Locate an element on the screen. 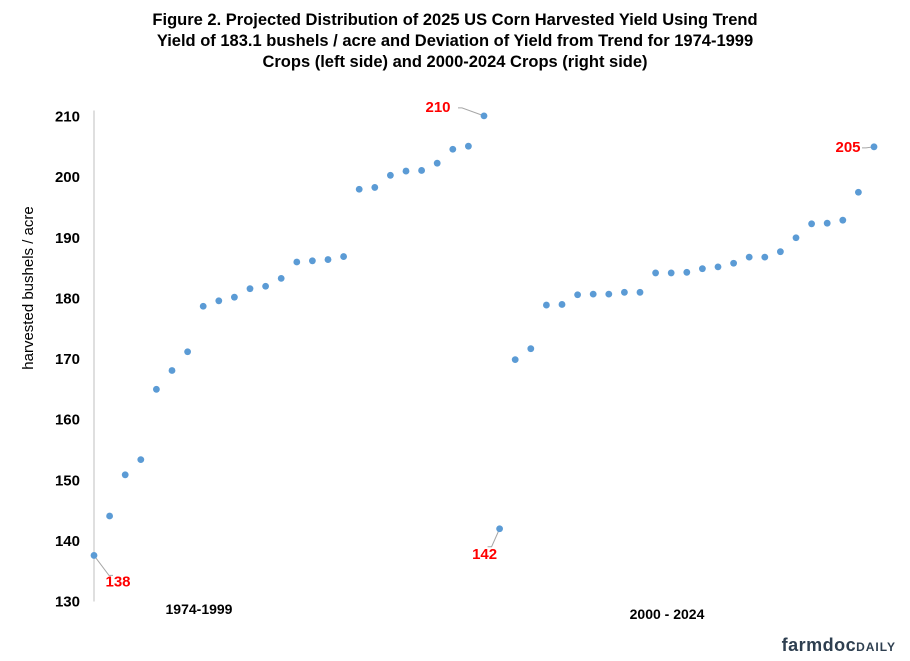 The height and width of the screenshot is (661, 910). brand-part-2: DAILY is located at coordinates (876, 647).